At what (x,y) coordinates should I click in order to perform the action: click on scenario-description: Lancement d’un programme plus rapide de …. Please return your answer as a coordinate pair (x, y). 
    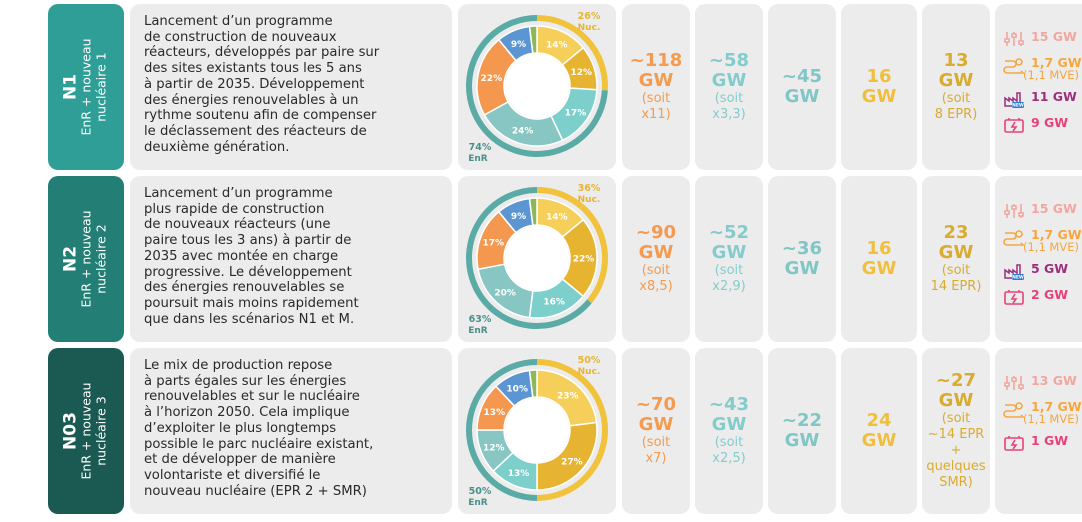
    Looking at the image, I should click on (291, 259).